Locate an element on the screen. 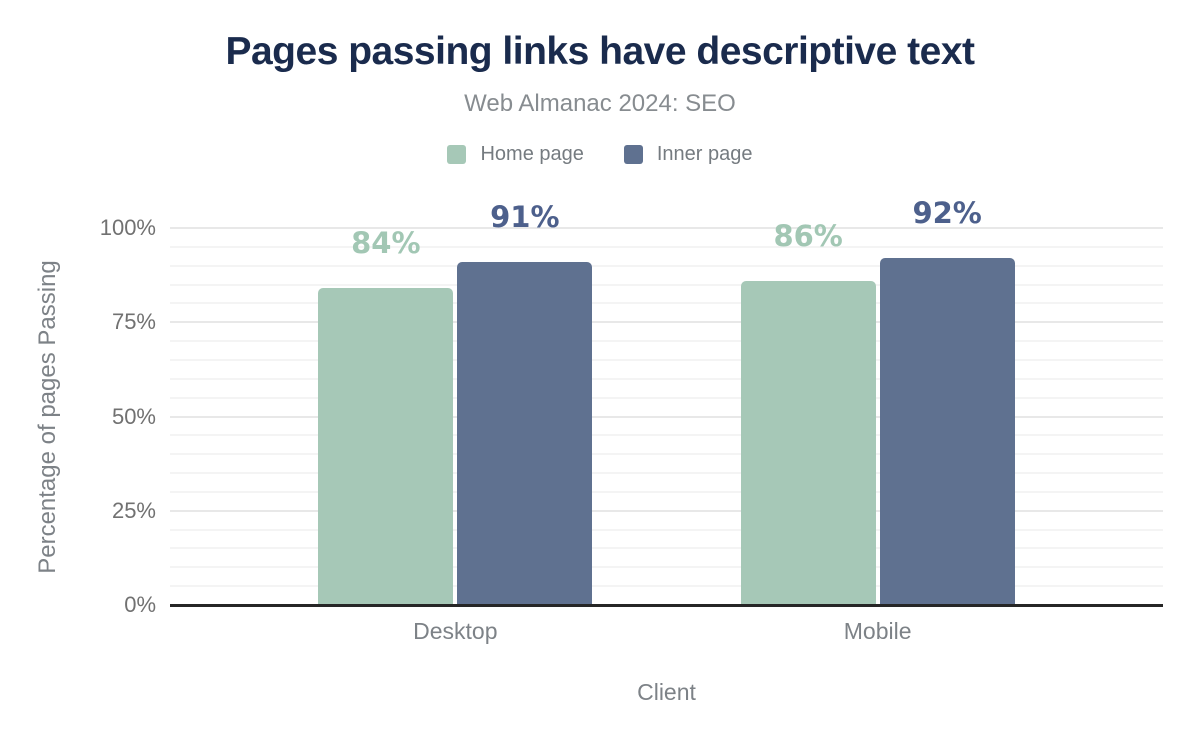 Image resolution: width=1200 pixels, height=742 pixels. bar-group-mobile: 86% 92% is located at coordinates (877, 400).